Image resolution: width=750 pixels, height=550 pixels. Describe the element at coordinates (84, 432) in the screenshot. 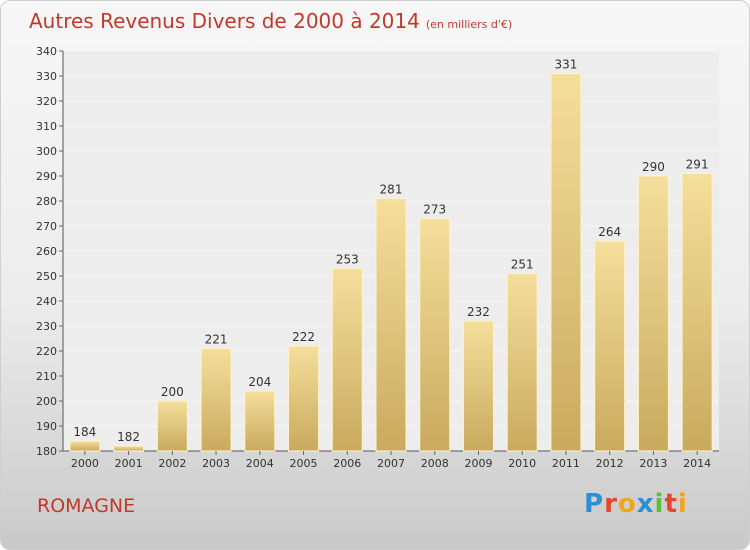

I see `value-label-2000: 184` at that location.